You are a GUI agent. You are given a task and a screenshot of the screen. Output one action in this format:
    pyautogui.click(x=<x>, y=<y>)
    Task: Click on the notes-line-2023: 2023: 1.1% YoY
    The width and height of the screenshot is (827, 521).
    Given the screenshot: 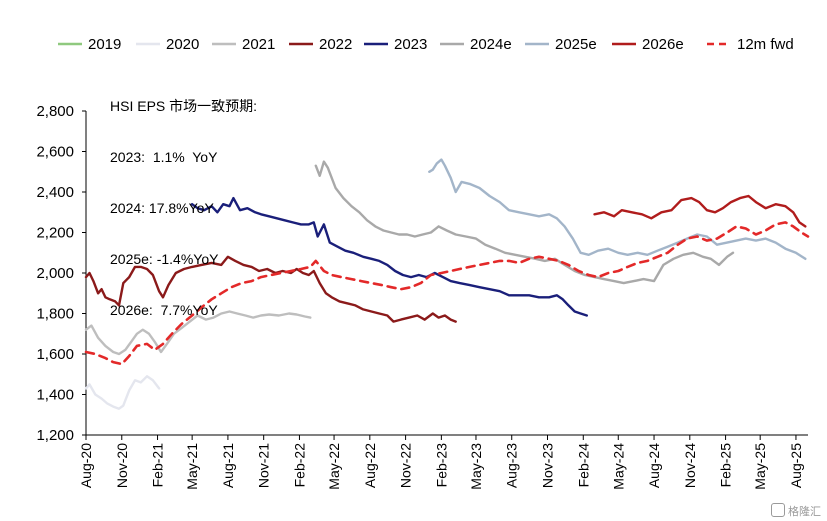 What is the action you would take?
    pyautogui.click(x=164, y=157)
    